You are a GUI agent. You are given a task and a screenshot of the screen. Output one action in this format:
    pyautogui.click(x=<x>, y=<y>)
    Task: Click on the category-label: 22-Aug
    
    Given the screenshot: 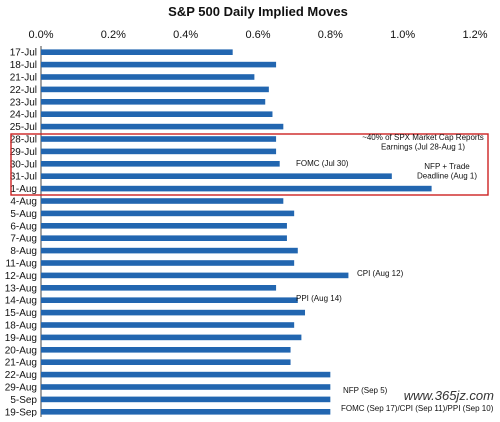 What is the action you would take?
    pyautogui.click(x=21, y=375)
    